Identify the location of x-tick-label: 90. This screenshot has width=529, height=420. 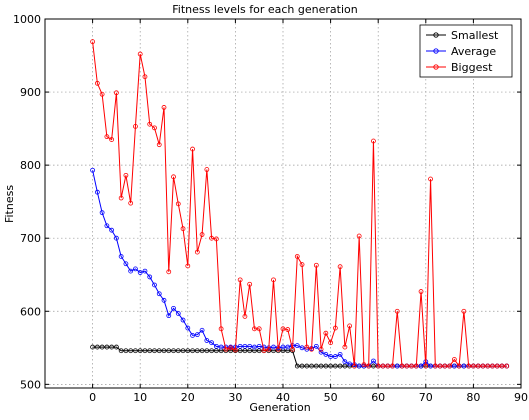
(521, 397).